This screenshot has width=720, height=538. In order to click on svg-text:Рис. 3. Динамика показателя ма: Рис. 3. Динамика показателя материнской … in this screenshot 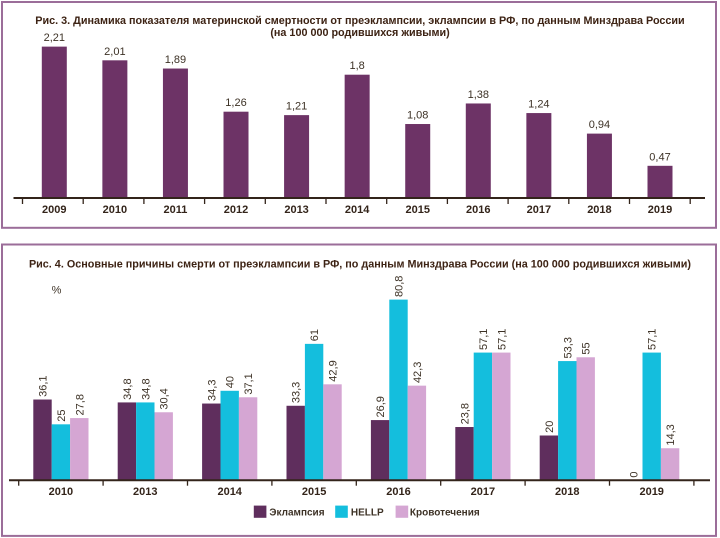, I will do `click(359, 21)`.